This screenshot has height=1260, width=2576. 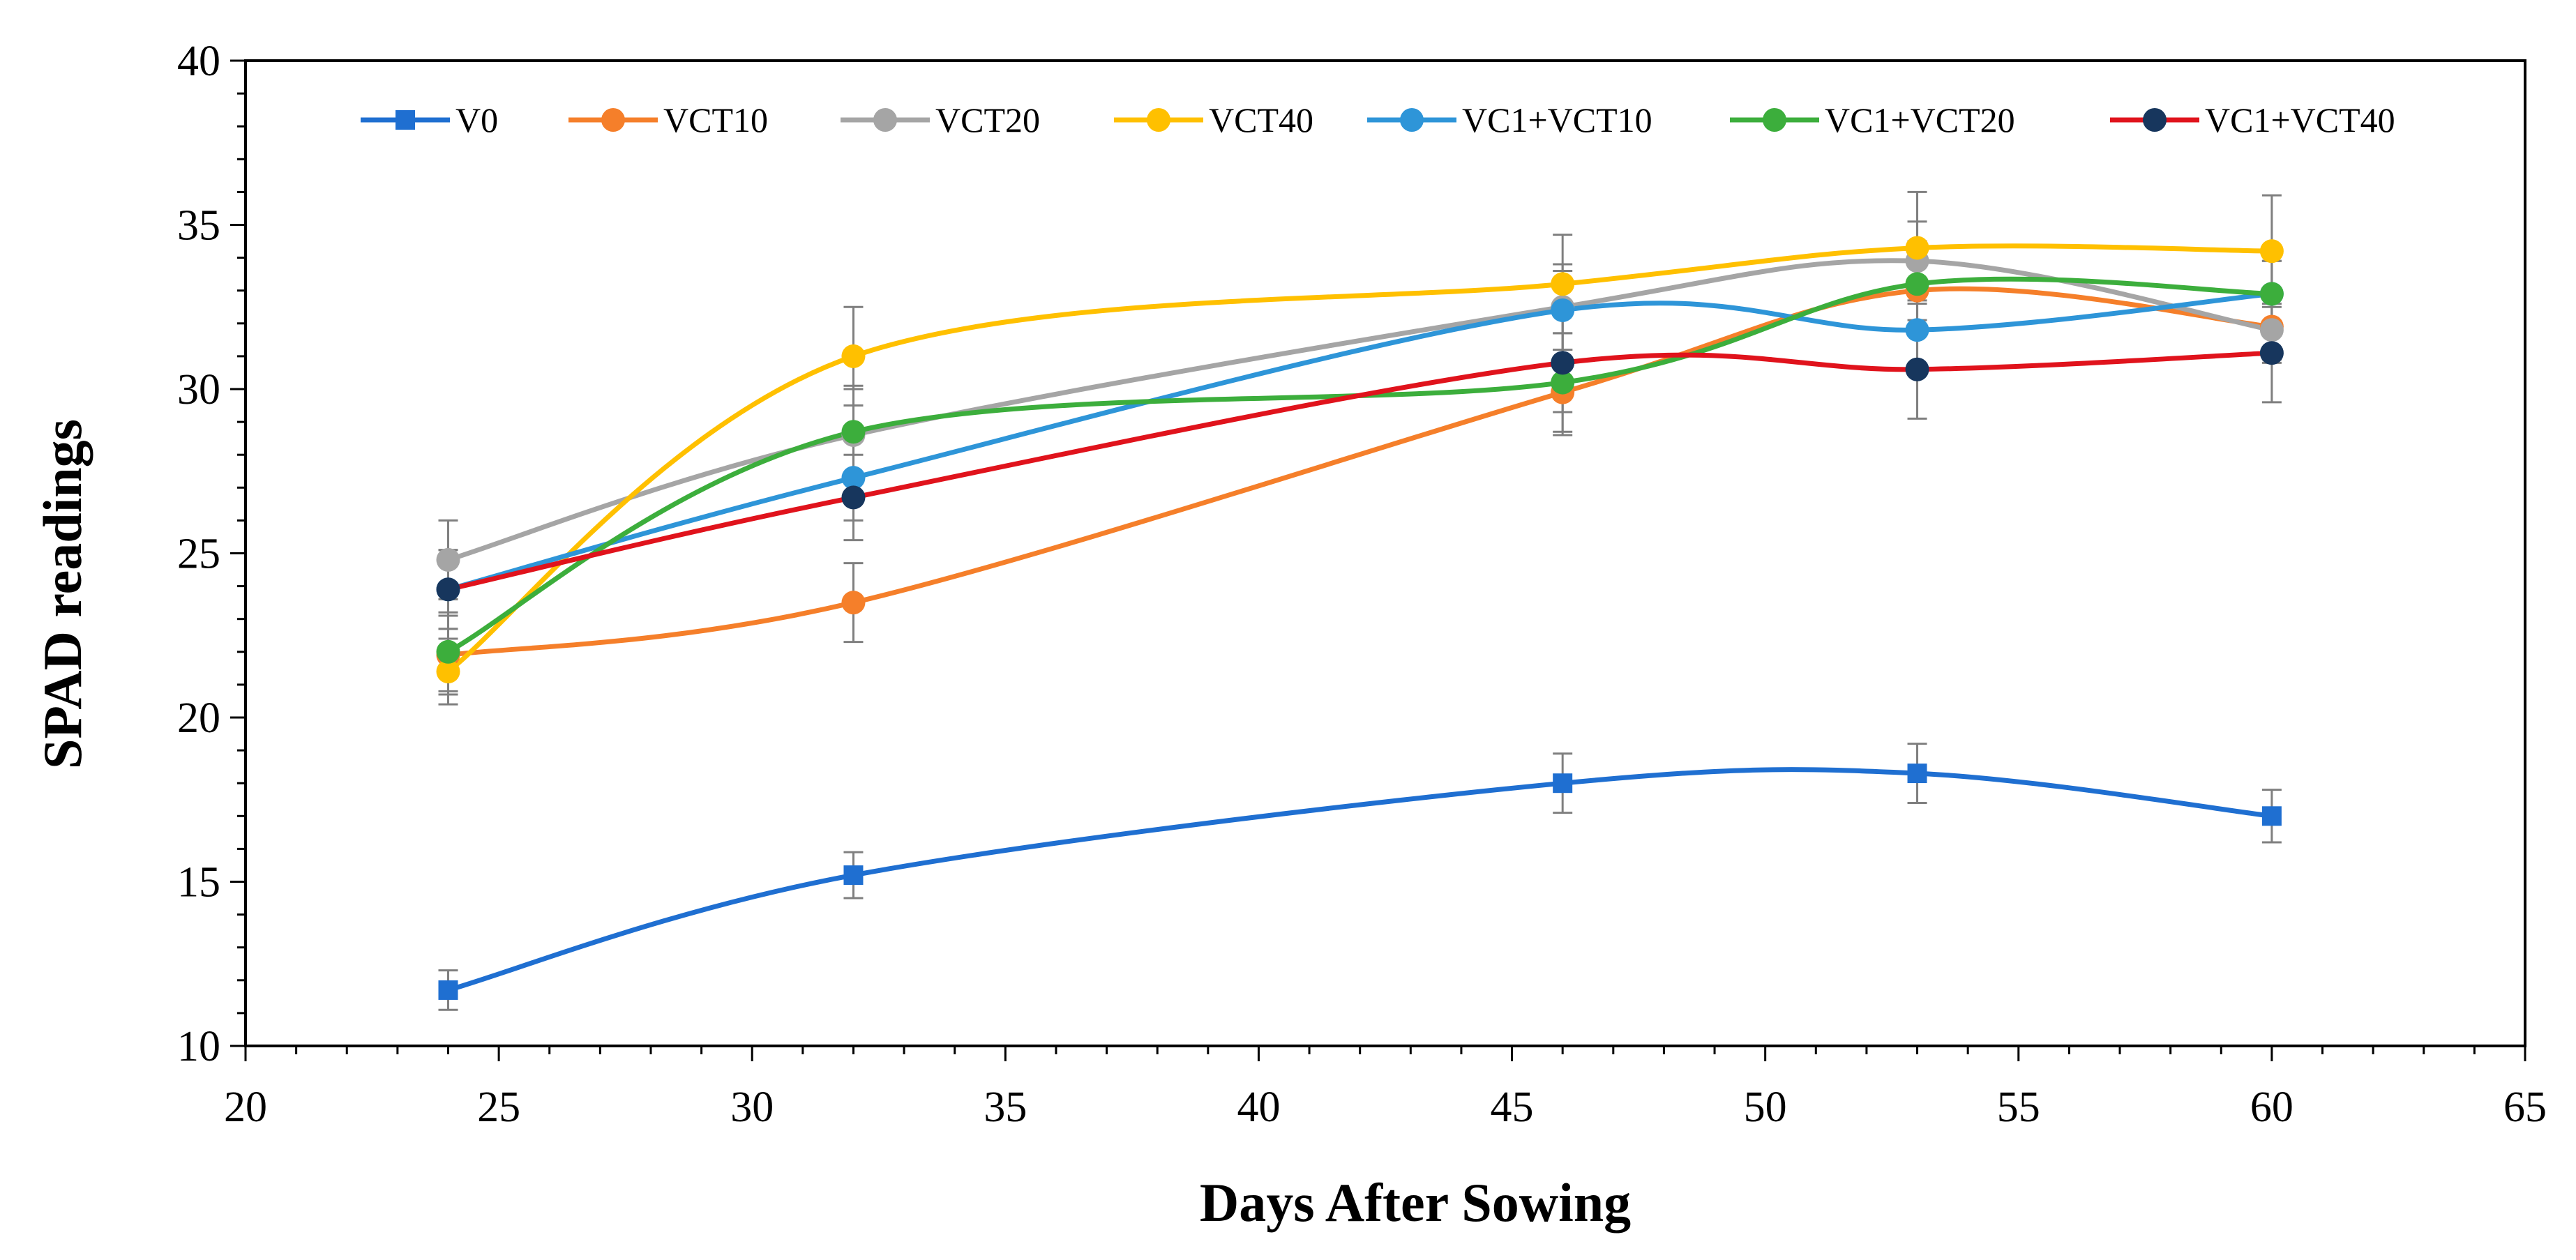 I want to click on legend-marker-vc1-vct20, so click(x=1774, y=120).